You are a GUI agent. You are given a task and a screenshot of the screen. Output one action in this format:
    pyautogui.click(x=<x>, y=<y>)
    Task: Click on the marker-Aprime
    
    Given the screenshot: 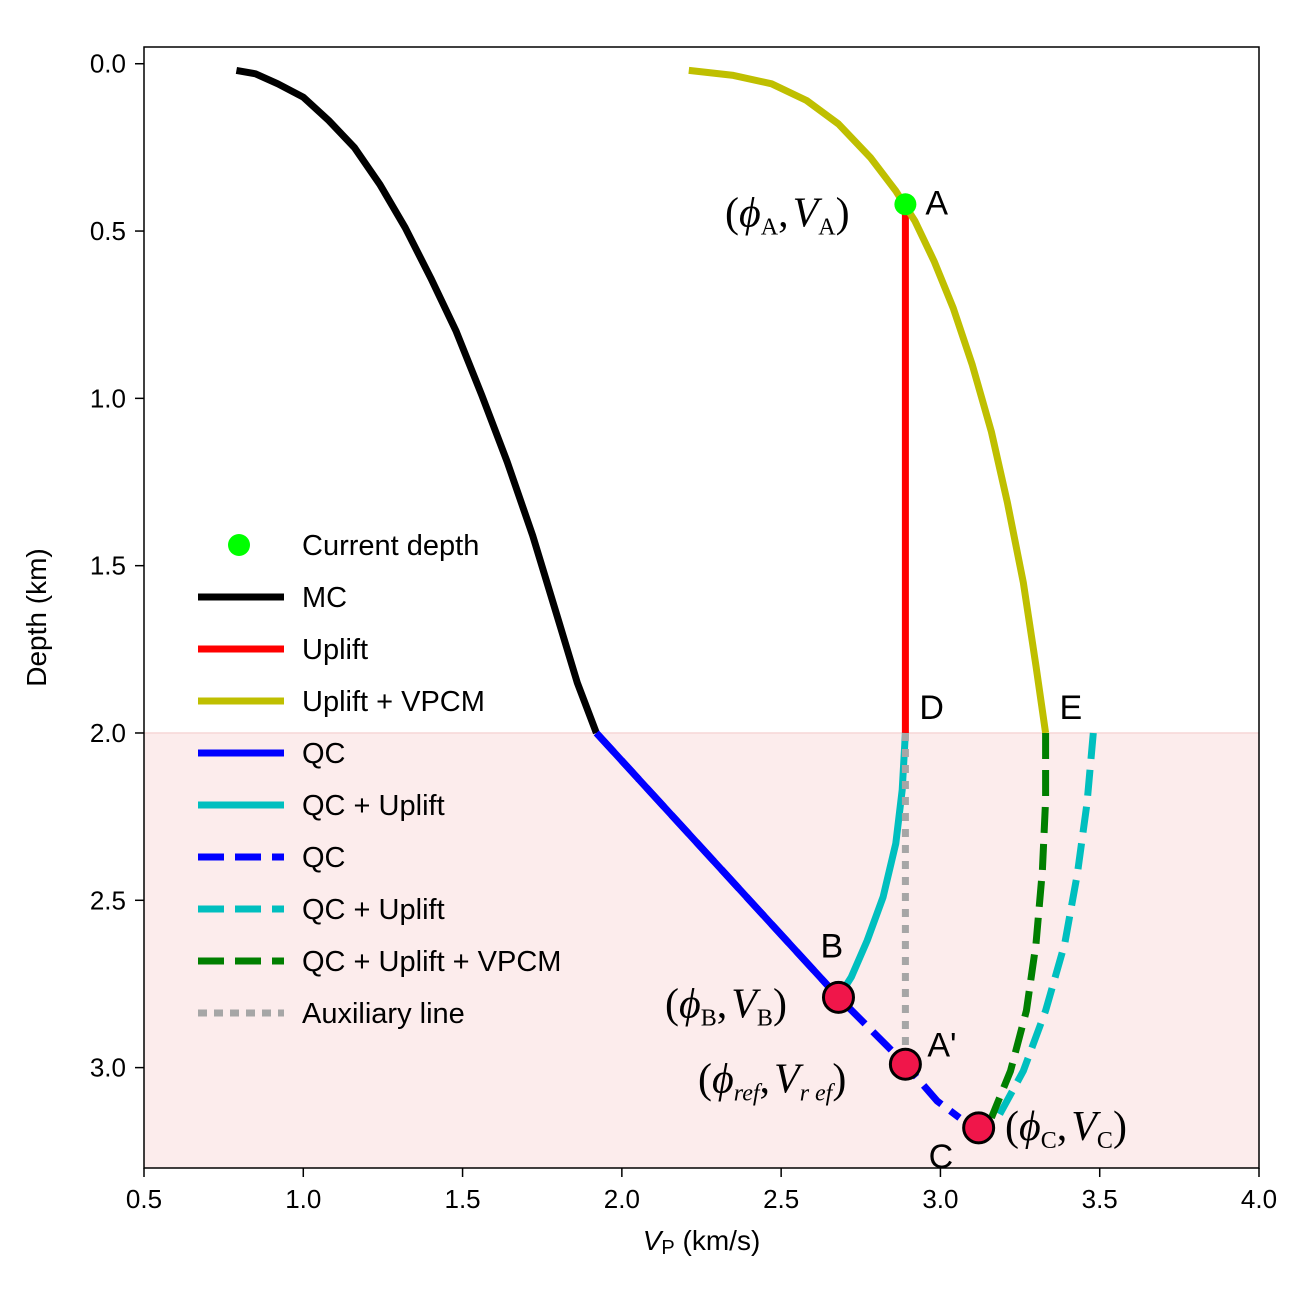 What is the action you would take?
    pyautogui.click(x=905, y=1064)
    